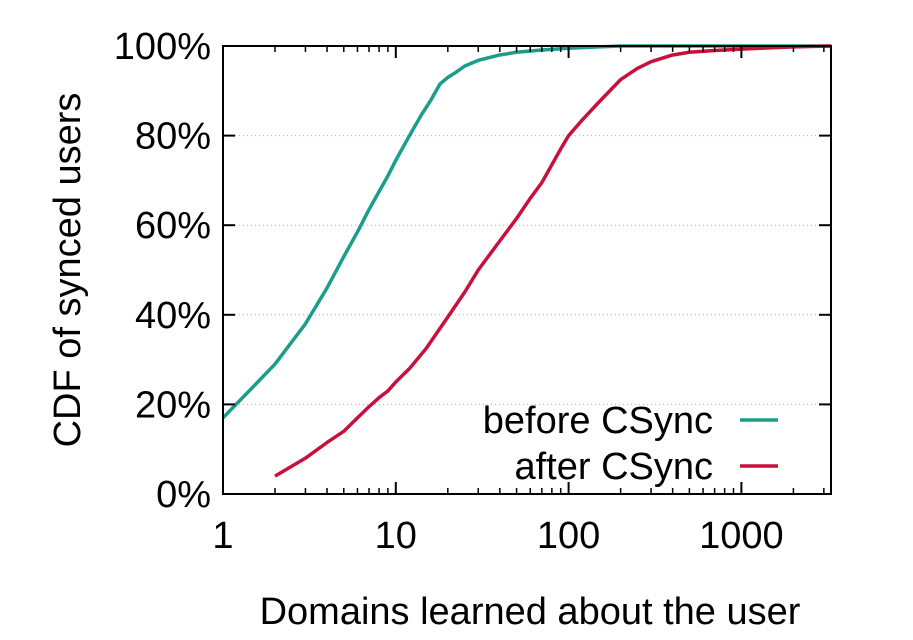  What do you see at coordinates (741, 536) in the screenshot?
I see `x-tick-label-3: 1000` at bounding box center [741, 536].